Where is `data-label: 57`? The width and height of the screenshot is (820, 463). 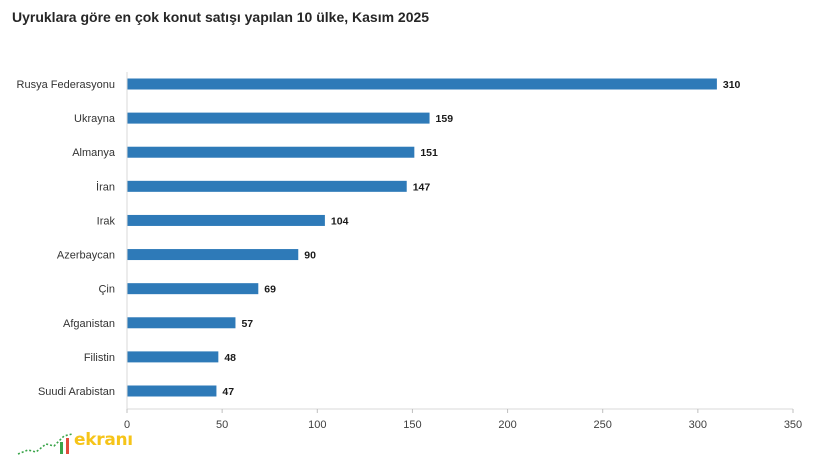 data-label: 57 is located at coordinates (247, 324).